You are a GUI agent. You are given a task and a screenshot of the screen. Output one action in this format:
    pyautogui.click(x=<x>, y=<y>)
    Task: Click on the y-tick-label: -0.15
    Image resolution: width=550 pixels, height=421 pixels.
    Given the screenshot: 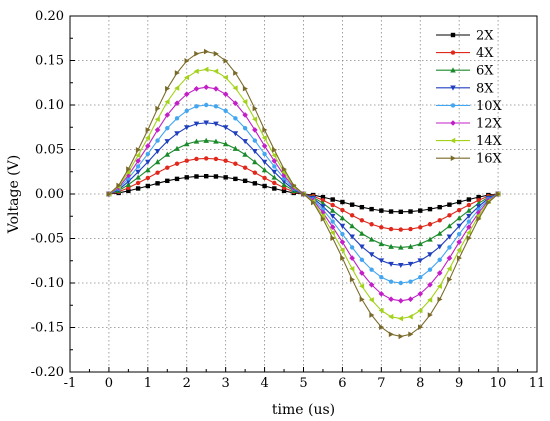 What is the action you would take?
    pyautogui.click(x=47, y=328)
    